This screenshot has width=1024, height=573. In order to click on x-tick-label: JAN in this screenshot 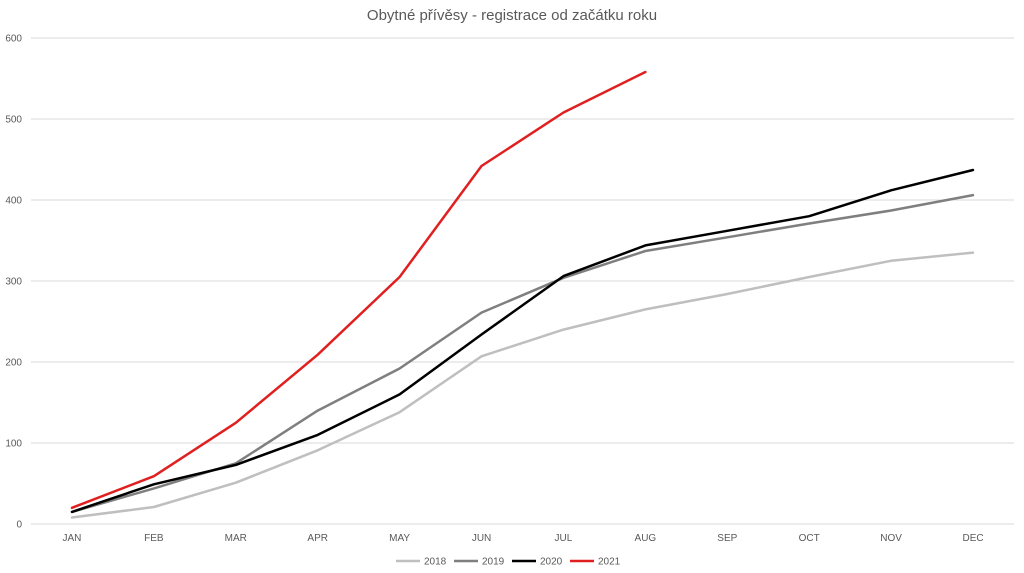, I will do `click(72, 538)`.